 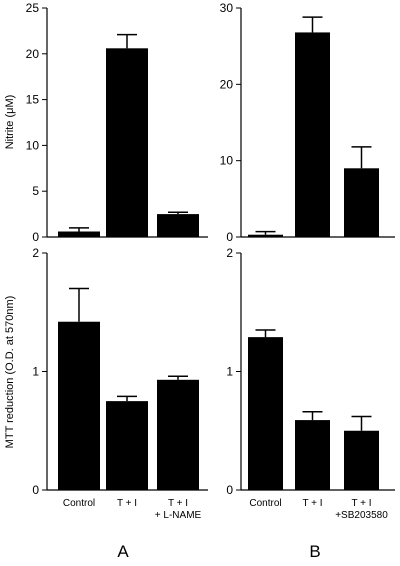 What do you see at coordinates (10, 122) in the screenshot?
I see `ylabel-nitrite: Nitrite (μM)` at bounding box center [10, 122].